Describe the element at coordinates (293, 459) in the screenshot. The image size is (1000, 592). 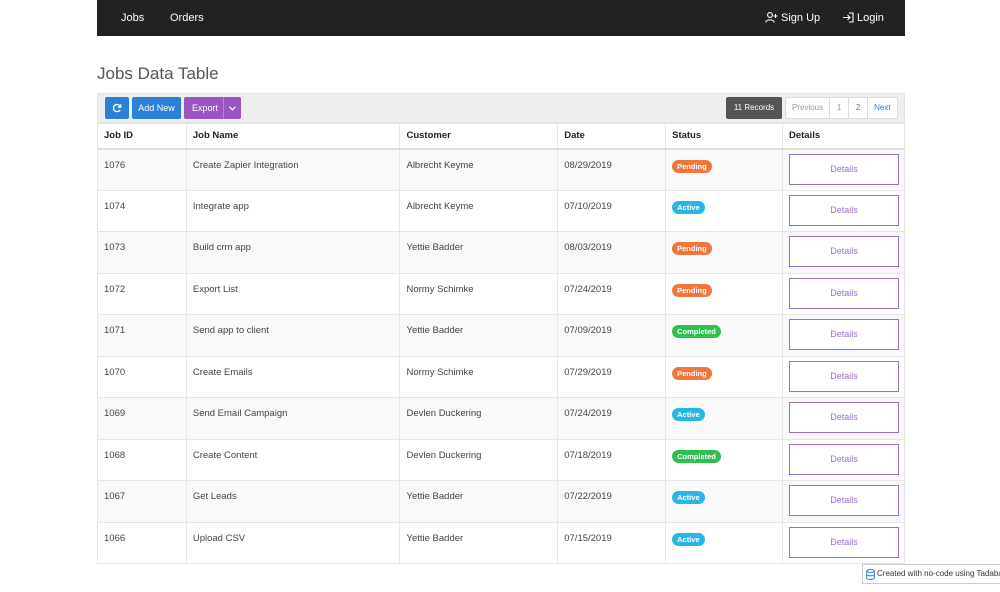
I see `cell-job-name: Create Content` at that location.